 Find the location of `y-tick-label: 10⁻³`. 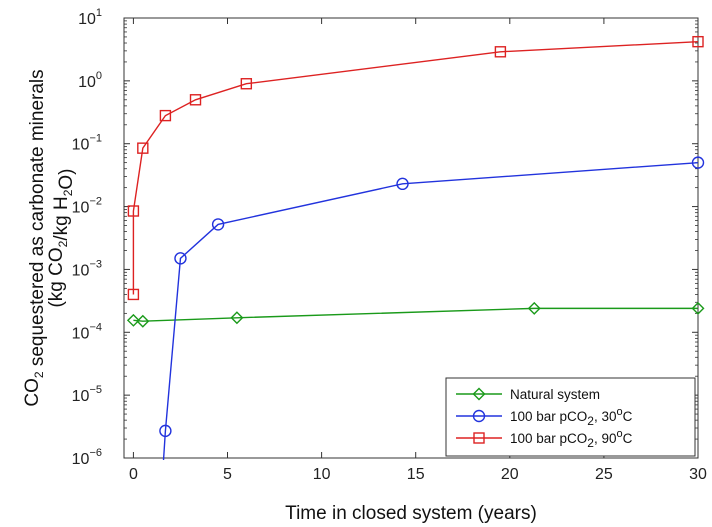

y-tick-label: 10⁻³ is located at coordinates (87, 268).